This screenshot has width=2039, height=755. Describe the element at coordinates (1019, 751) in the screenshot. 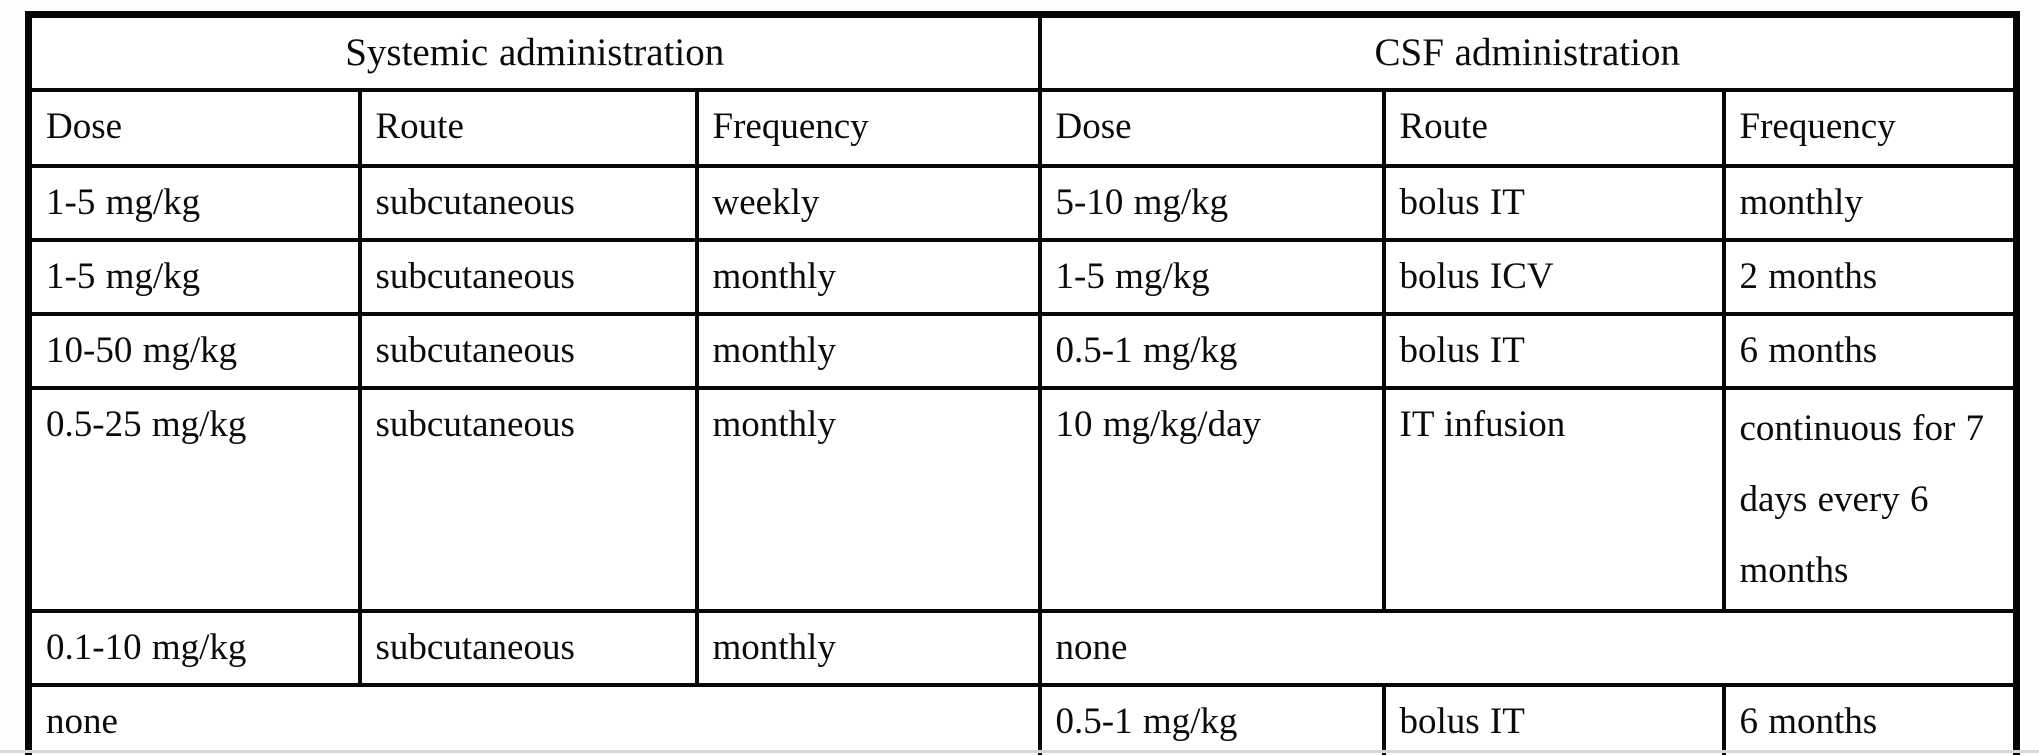

I see `scan-artifact-line` at that location.